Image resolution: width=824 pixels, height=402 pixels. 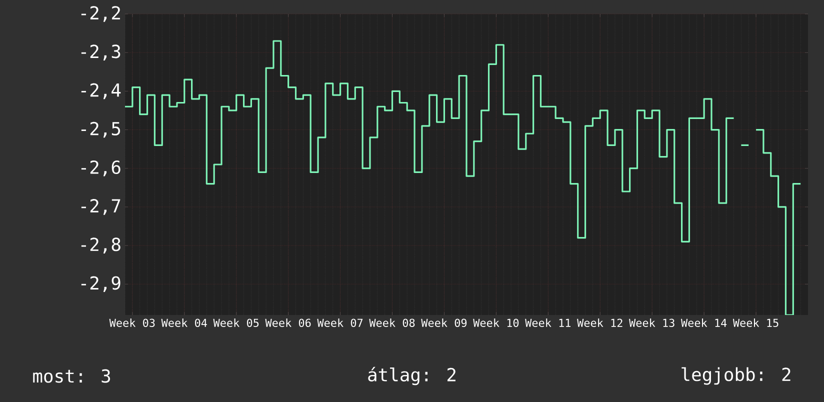 What do you see at coordinates (132, 322) in the screenshot?
I see `x-tick-label: Week 03` at bounding box center [132, 322].